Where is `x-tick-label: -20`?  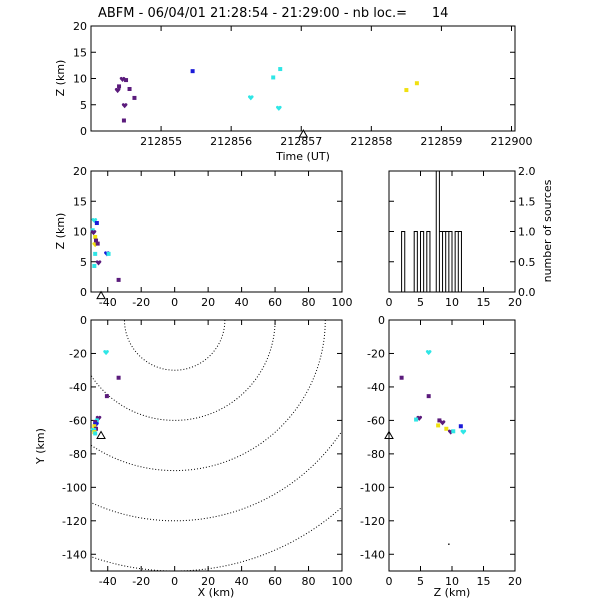 x-tick-label: -20 is located at coordinates (141, 581).